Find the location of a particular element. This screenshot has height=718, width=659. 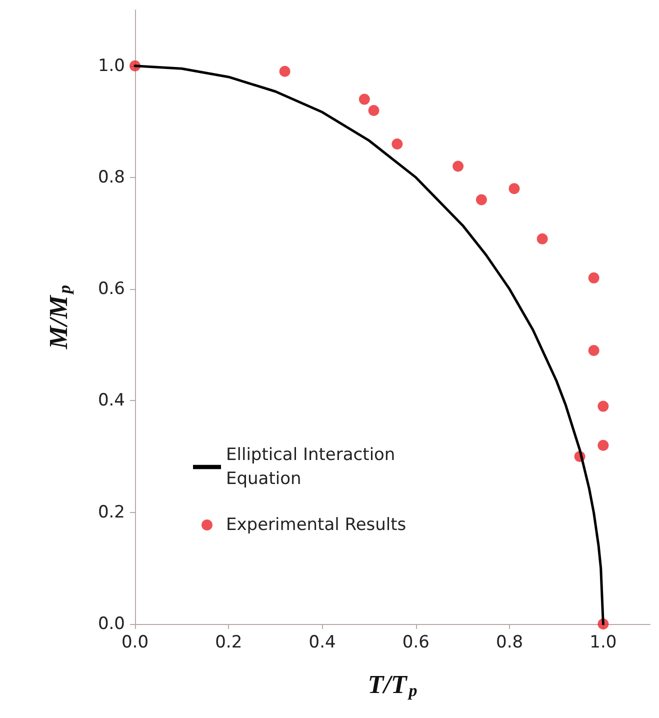

legend-label: Elliptical Interaction Equation is located at coordinates (313, 467).